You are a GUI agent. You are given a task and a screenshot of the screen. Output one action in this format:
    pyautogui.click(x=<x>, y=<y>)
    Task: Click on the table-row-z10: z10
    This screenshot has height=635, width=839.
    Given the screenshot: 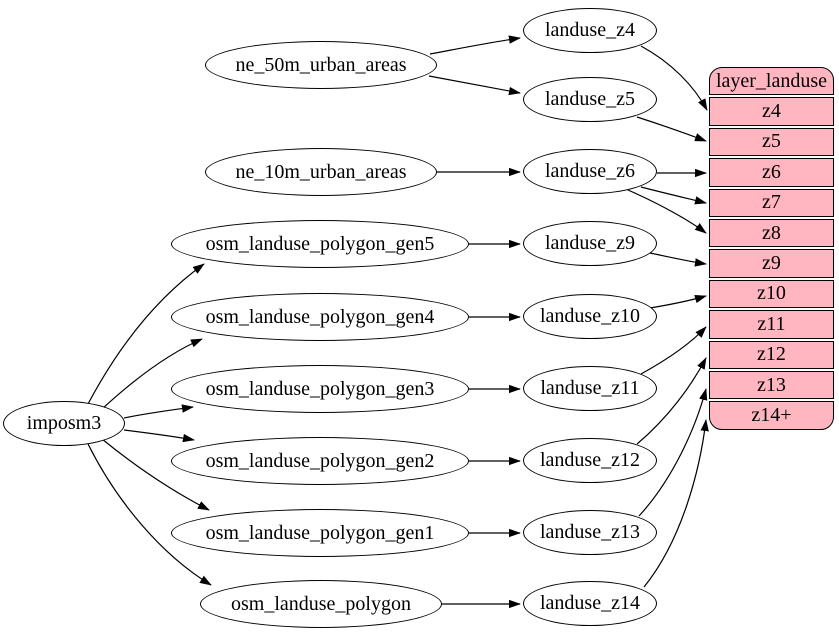 What is the action you would take?
    pyautogui.click(x=771, y=294)
    